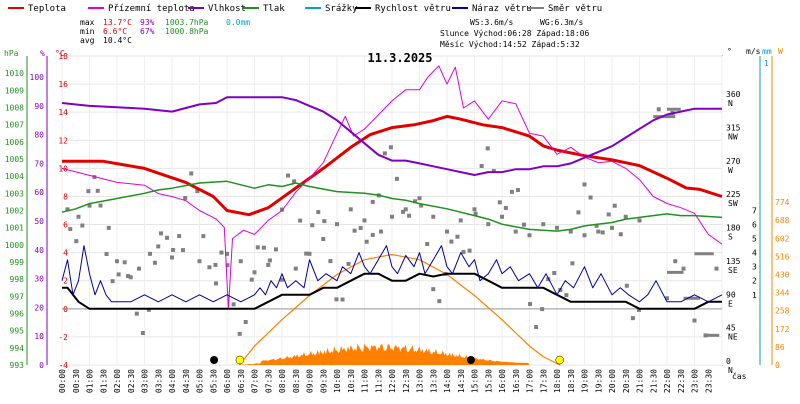 The height and width of the screenshot is (404, 800). I want to click on series-rychlost-větru, so click(392, 291).